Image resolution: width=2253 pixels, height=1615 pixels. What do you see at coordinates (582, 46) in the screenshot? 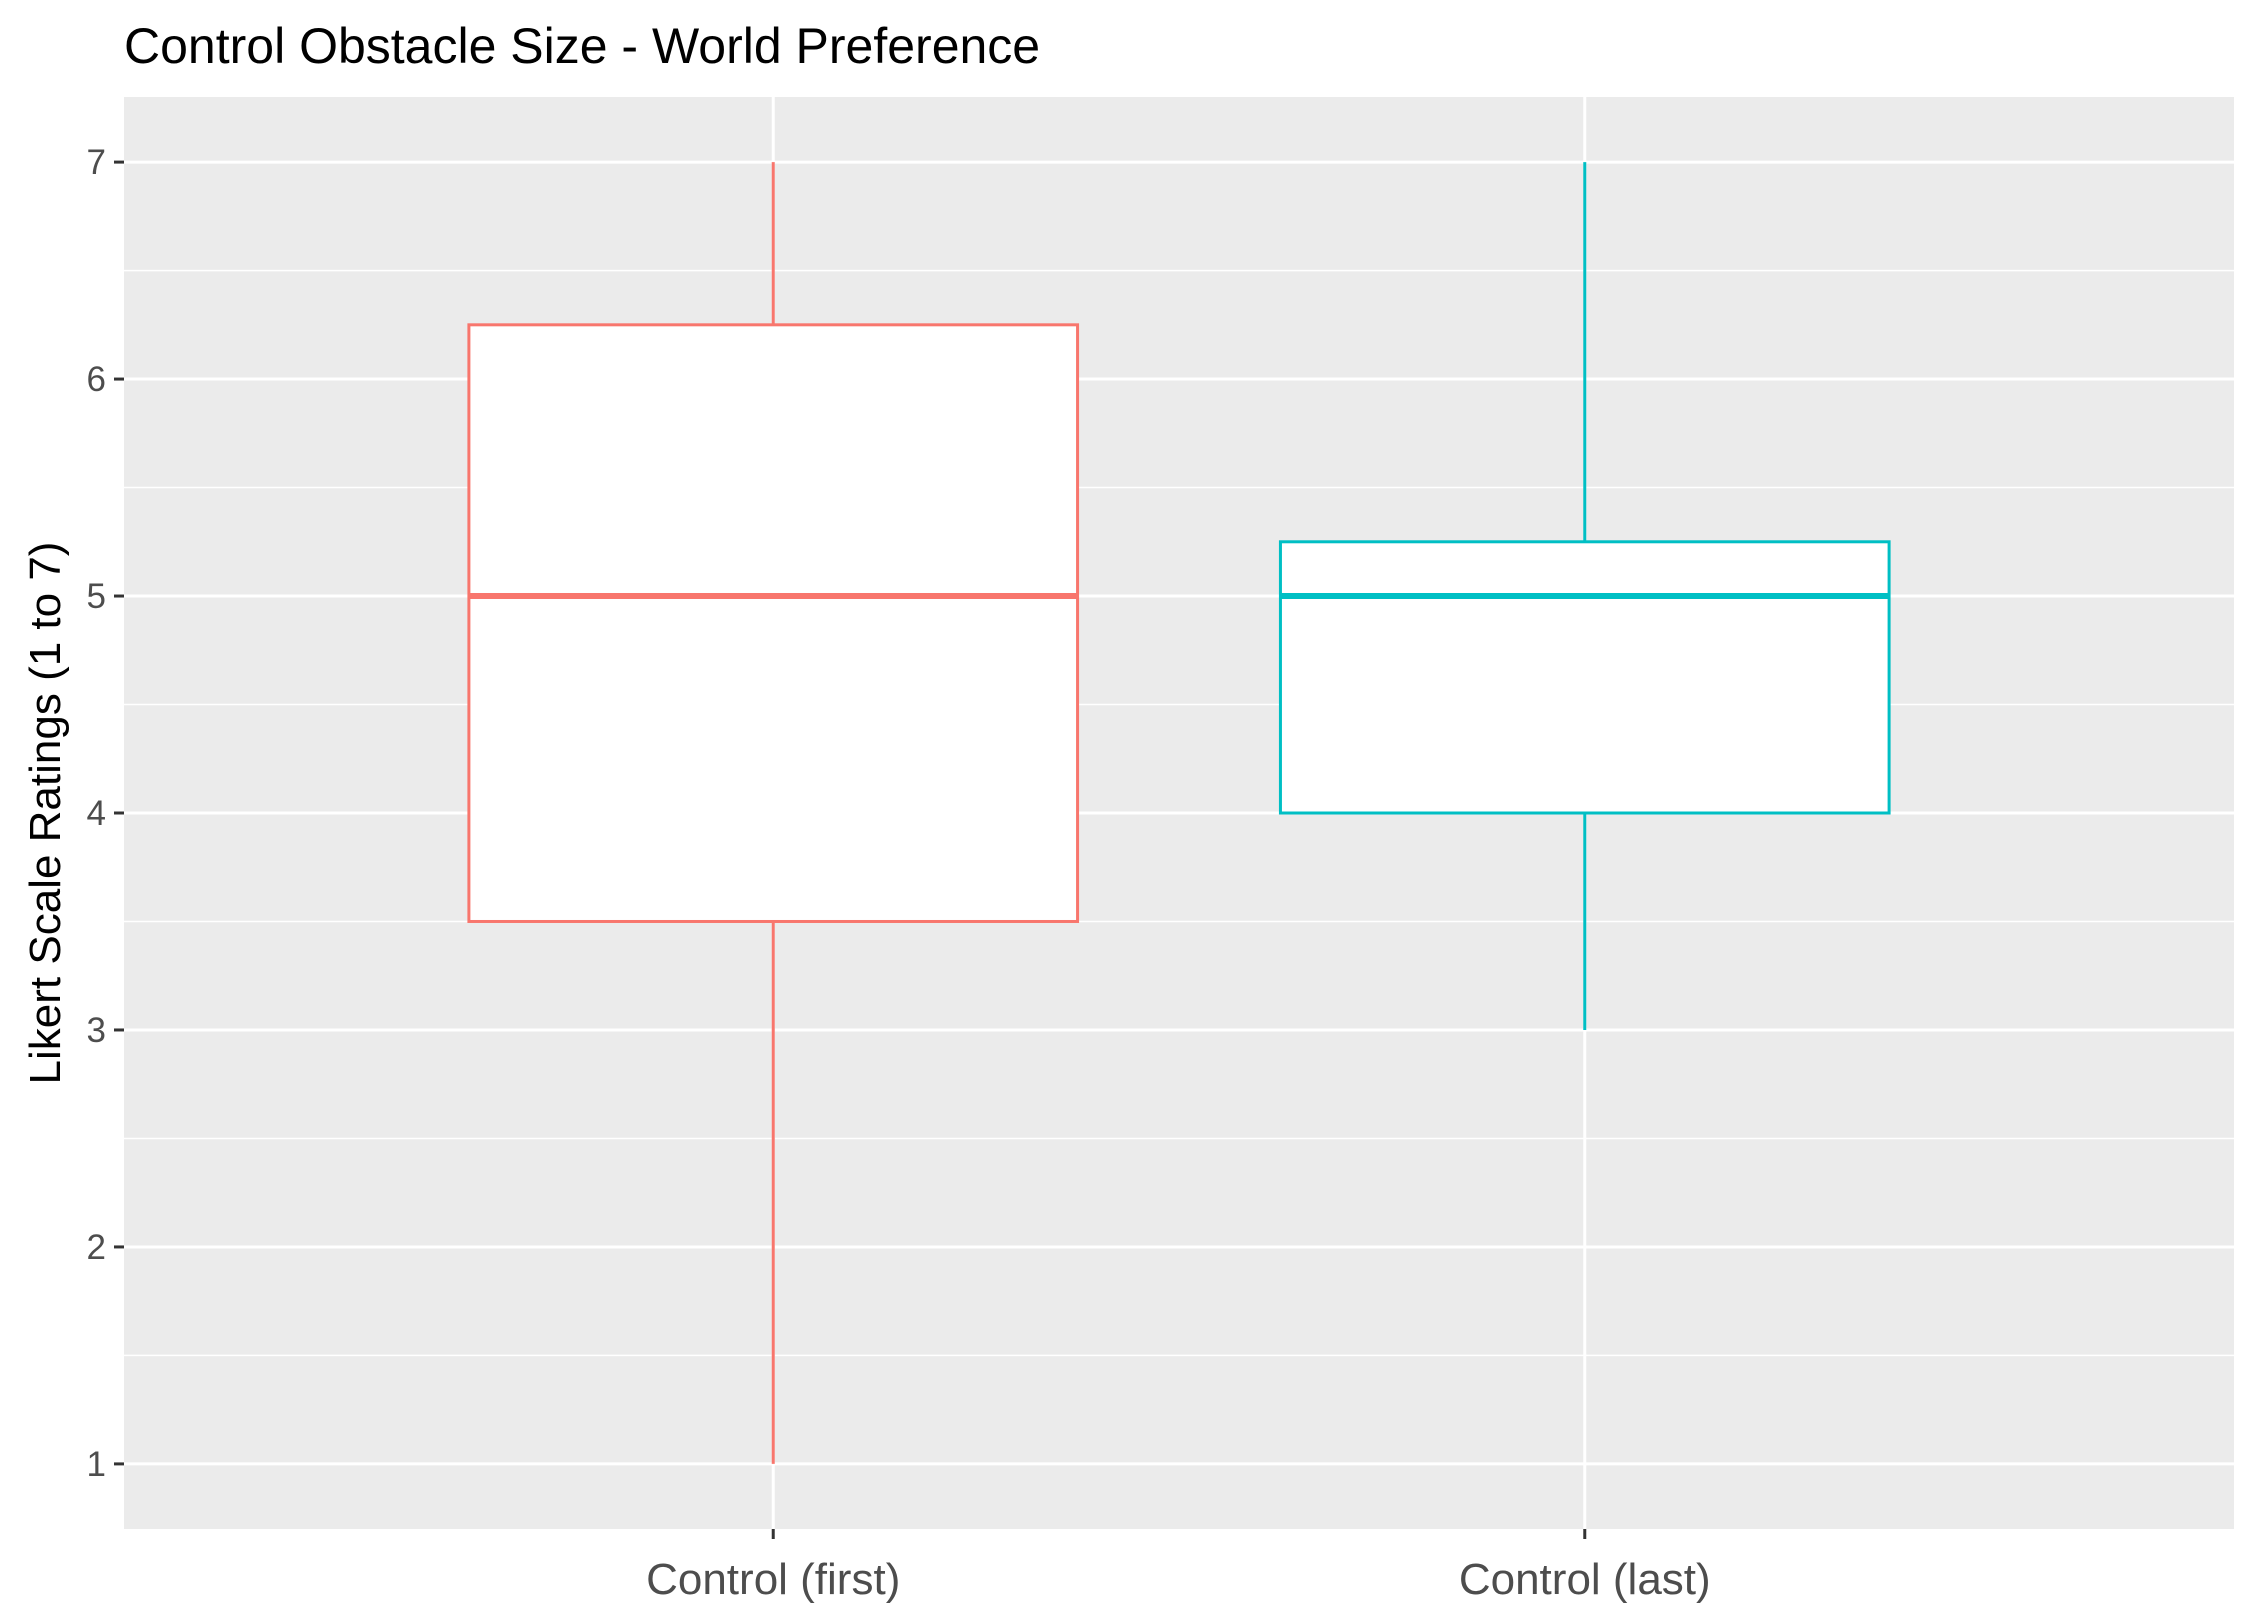
I see `chart-title: Control Obstacle Size - World Preference` at bounding box center [582, 46].